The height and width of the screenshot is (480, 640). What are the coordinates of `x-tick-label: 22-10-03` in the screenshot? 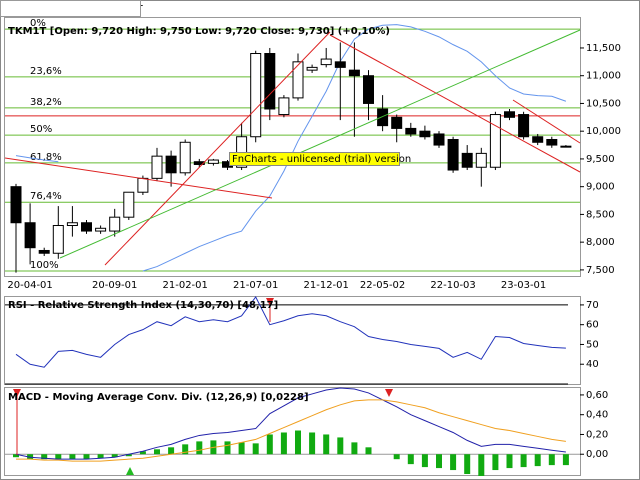 It's located at (452, 285).